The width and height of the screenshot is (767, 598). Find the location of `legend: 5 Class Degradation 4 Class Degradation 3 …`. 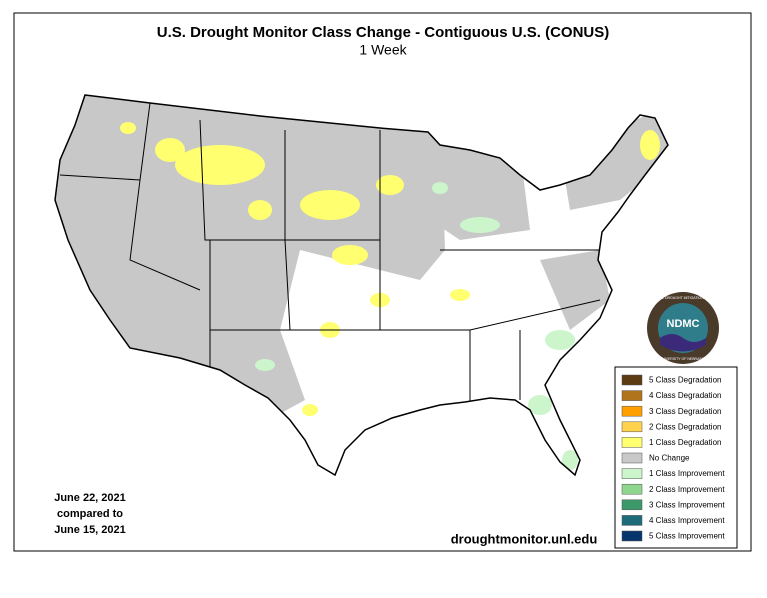

legend: 5 Class Degradation 4 Class Degradation 3 … is located at coordinates (673, 458).